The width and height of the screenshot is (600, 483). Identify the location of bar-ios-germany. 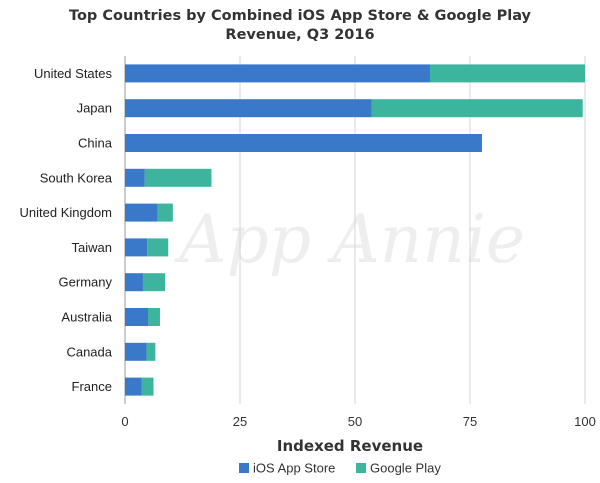
(134, 282).